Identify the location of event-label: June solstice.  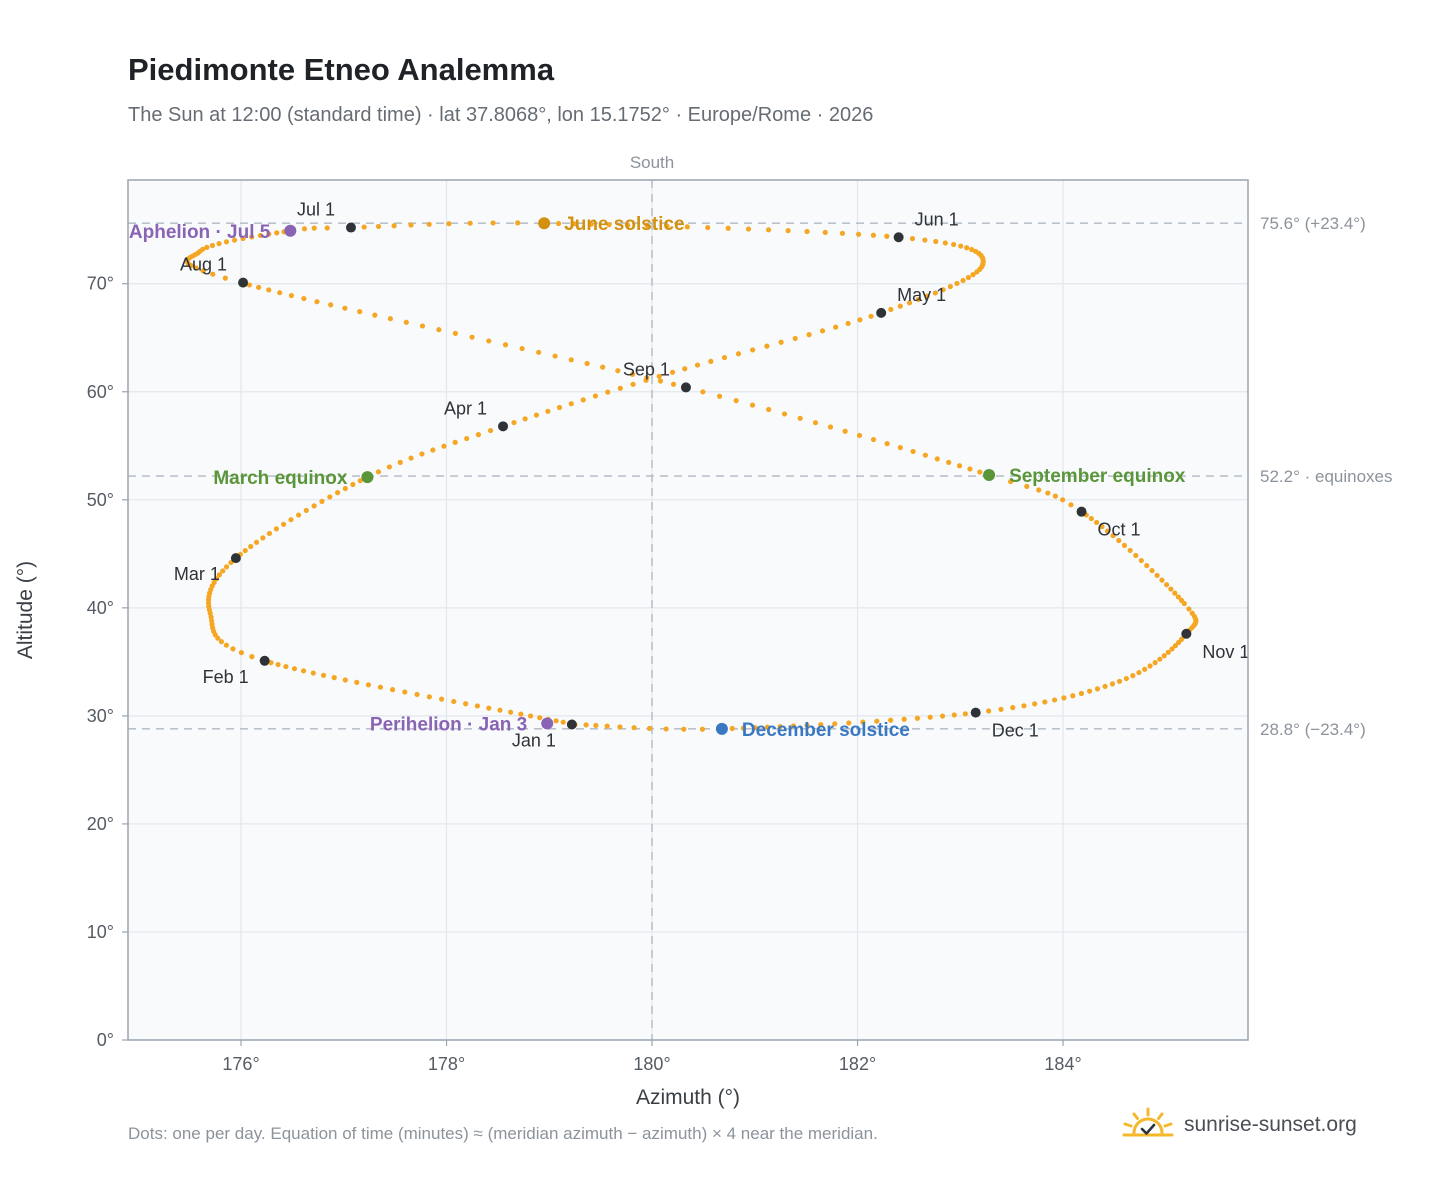
(624, 224).